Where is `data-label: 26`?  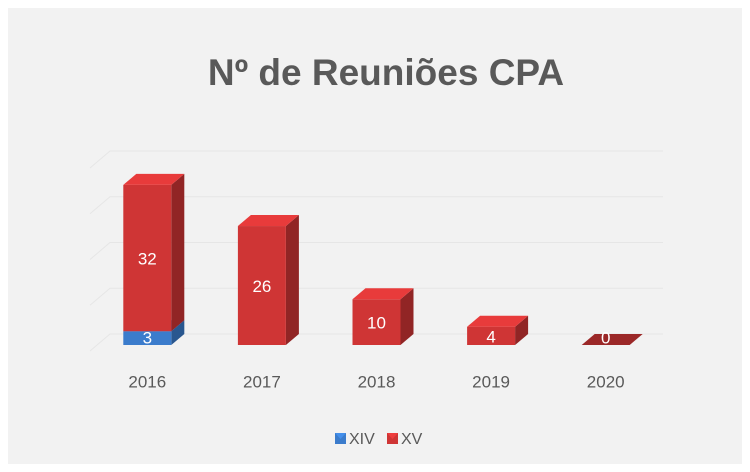
data-label: 26 is located at coordinates (261, 286).